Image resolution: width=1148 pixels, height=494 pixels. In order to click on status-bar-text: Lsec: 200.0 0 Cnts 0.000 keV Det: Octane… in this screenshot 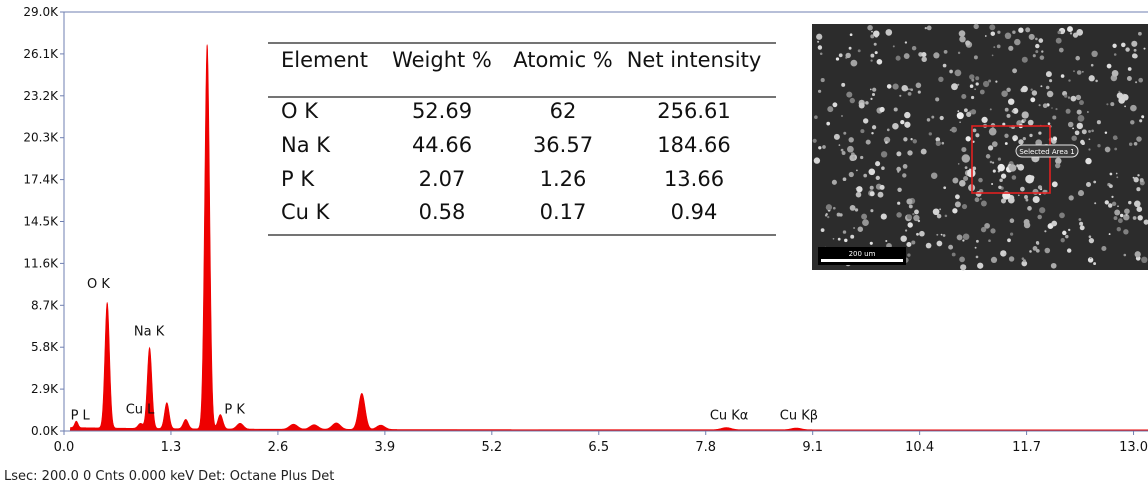, I will do `click(169, 476)`.